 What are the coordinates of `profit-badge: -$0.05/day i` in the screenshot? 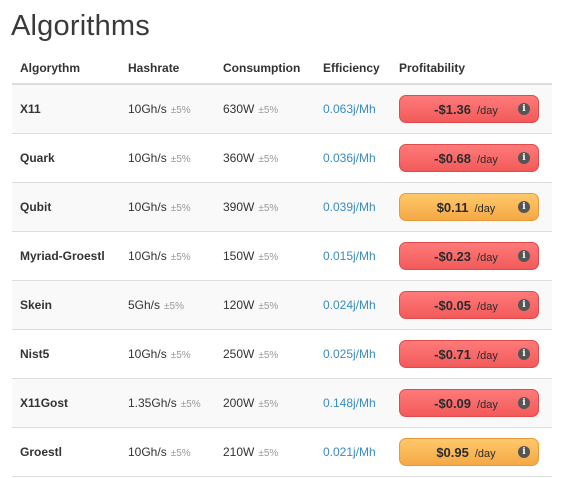 It's located at (469, 305).